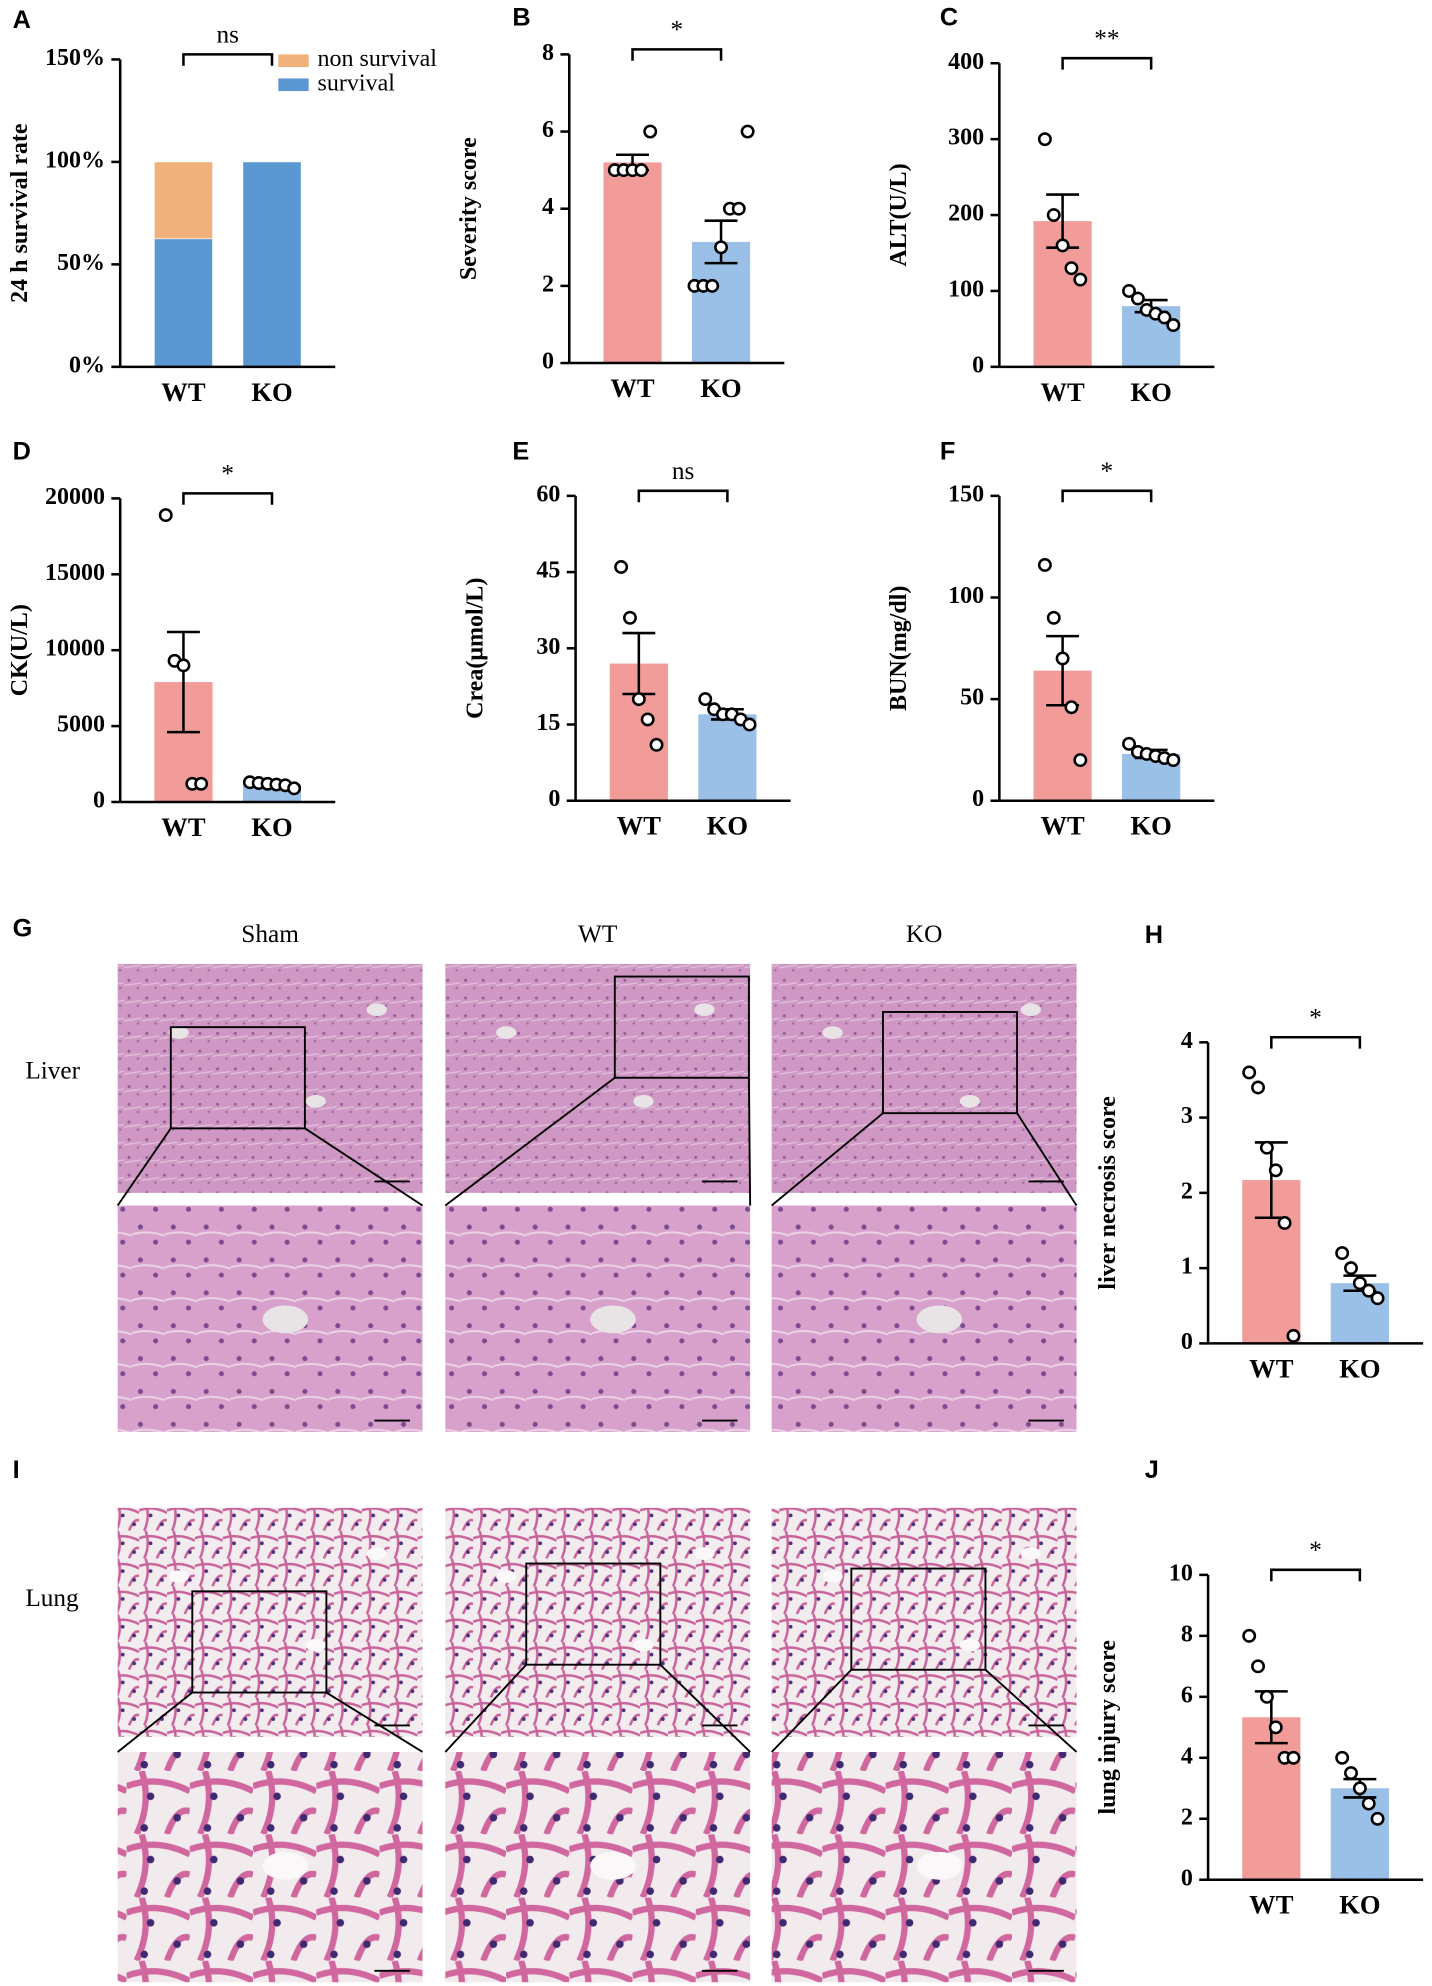  Describe the element at coordinates (357, 83) in the screenshot. I see `legend-label: survival` at that location.